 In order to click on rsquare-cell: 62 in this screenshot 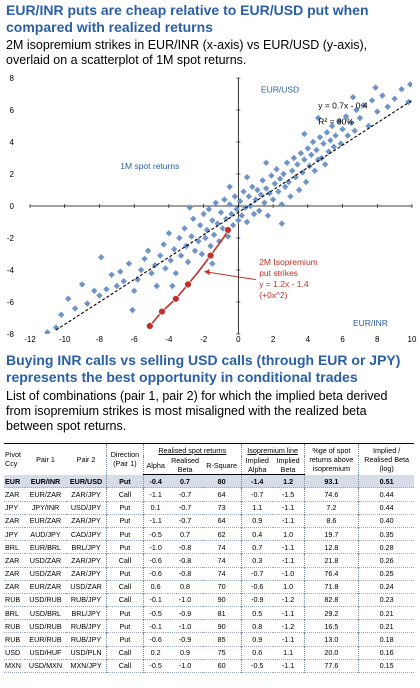, I will do `click(221, 534)`.